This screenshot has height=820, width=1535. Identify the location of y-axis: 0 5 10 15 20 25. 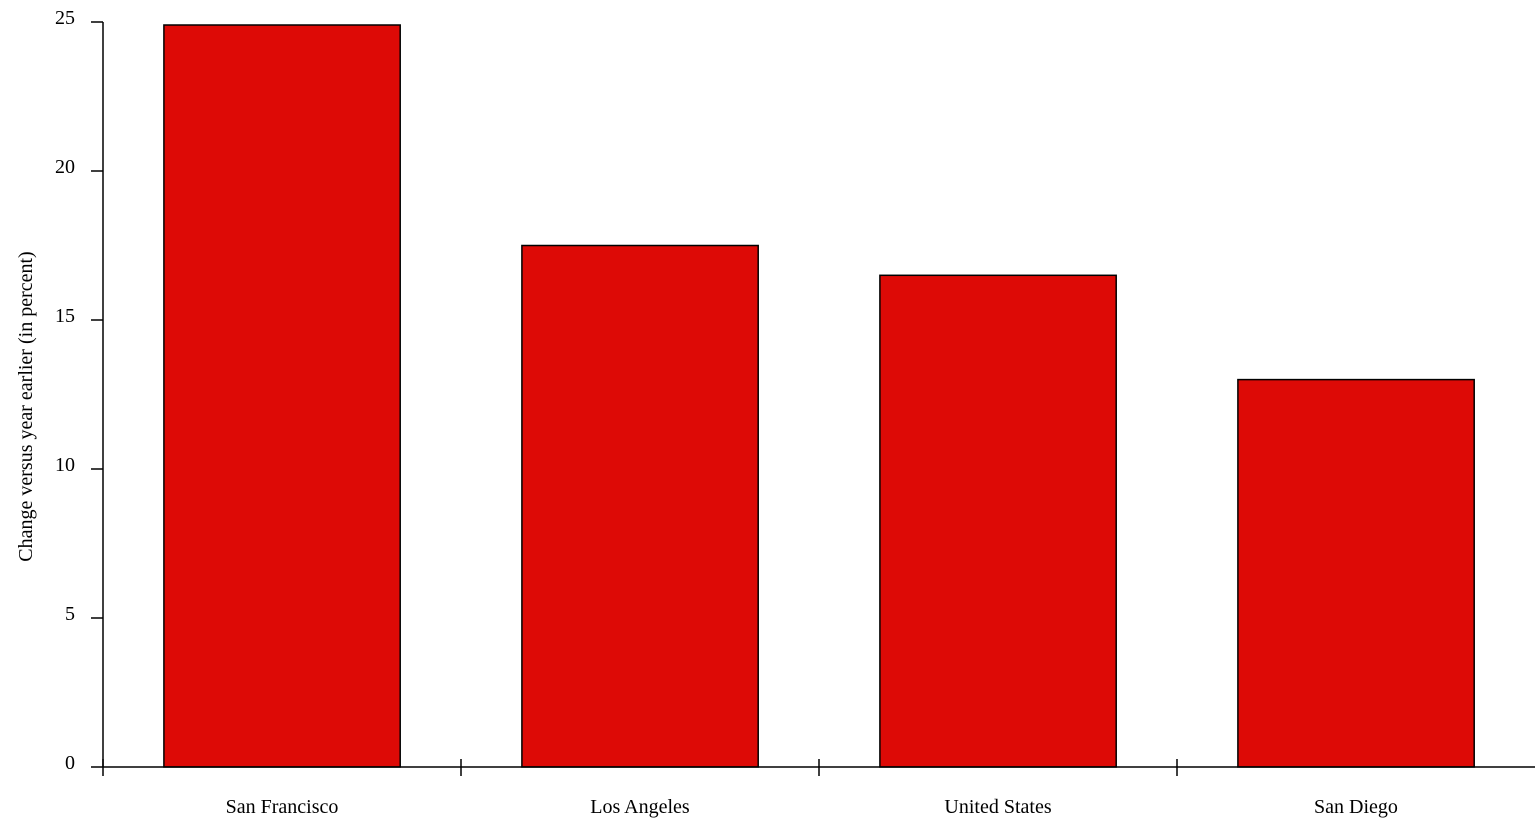
(79, 390).